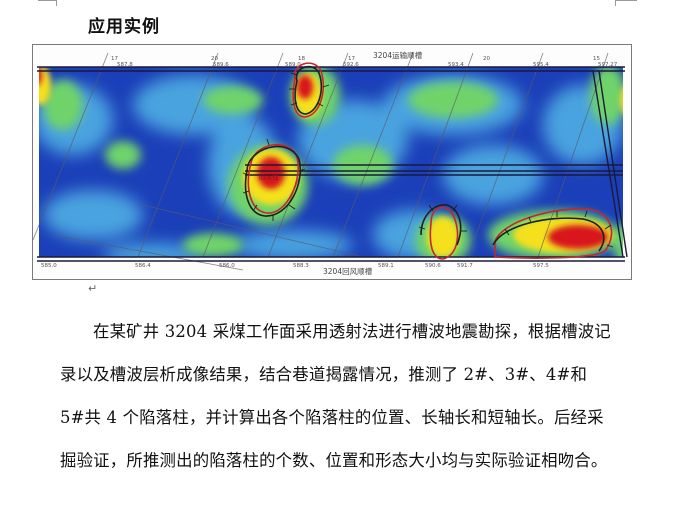  What do you see at coordinates (541, 65) in the screenshot?
I see `svg-text: 595.4` at bounding box center [541, 65].